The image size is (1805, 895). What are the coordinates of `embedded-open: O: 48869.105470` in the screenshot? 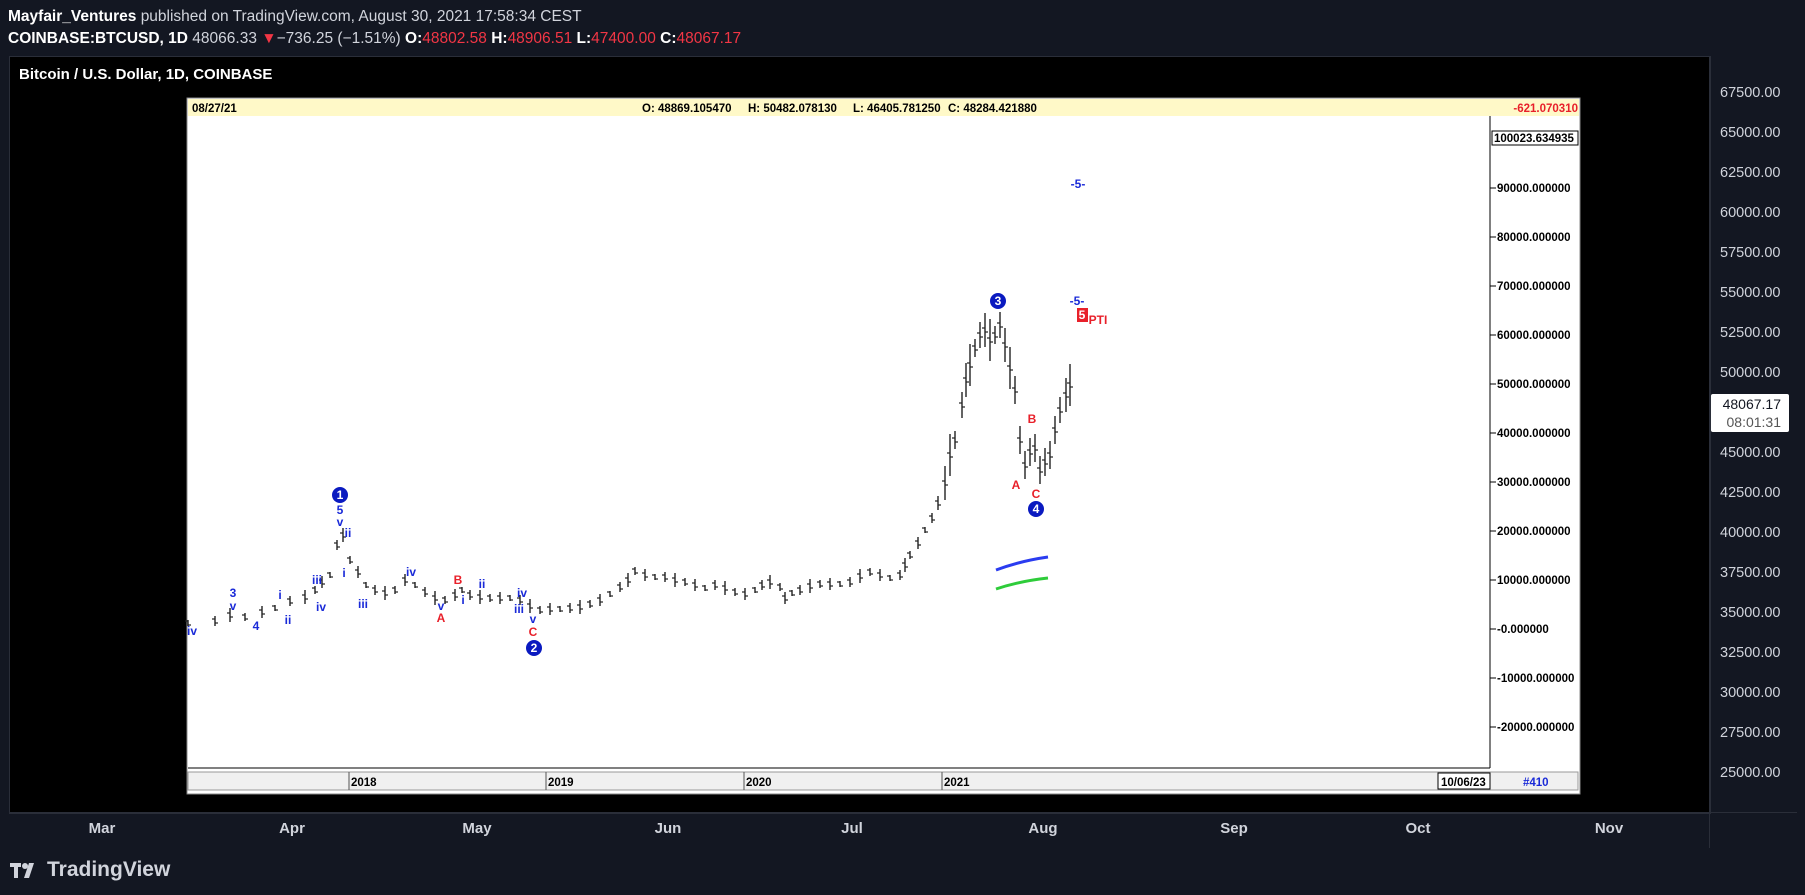 It's located at (687, 109).